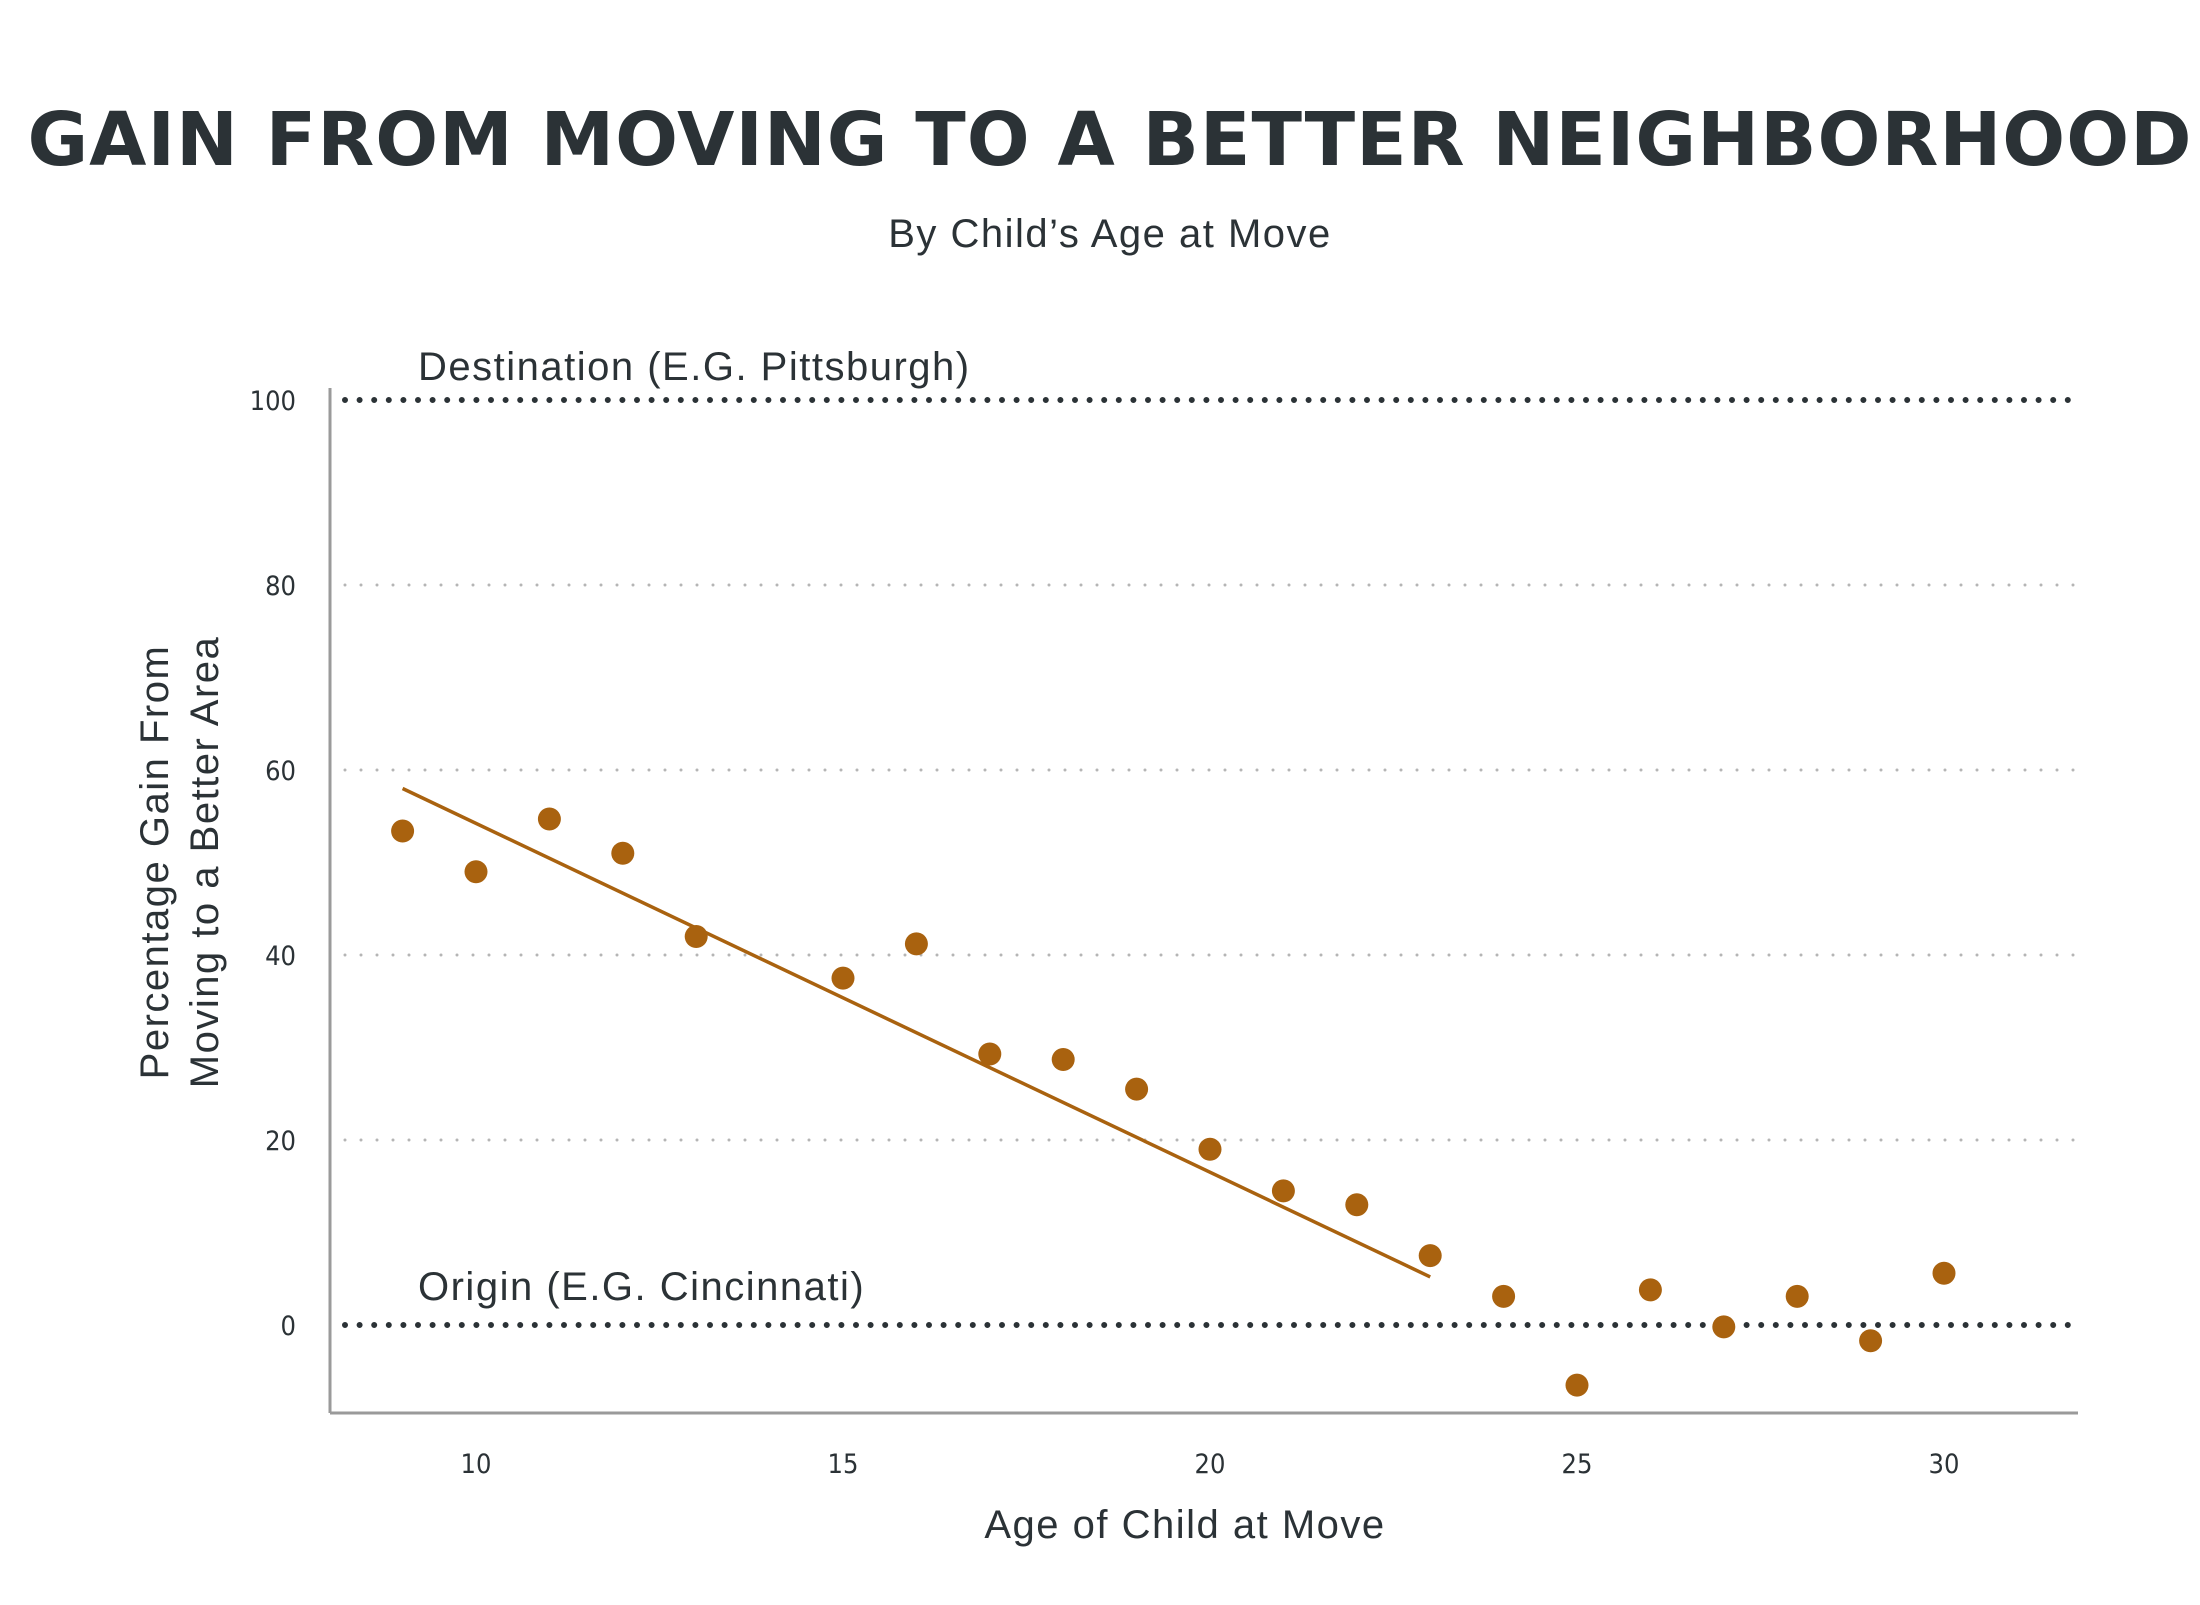 The width and height of the screenshot is (2200, 1605). What do you see at coordinates (280, 1141) in the screenshot?
I see `y-tick-label-20: 20` at bounding box center [280, 1141].